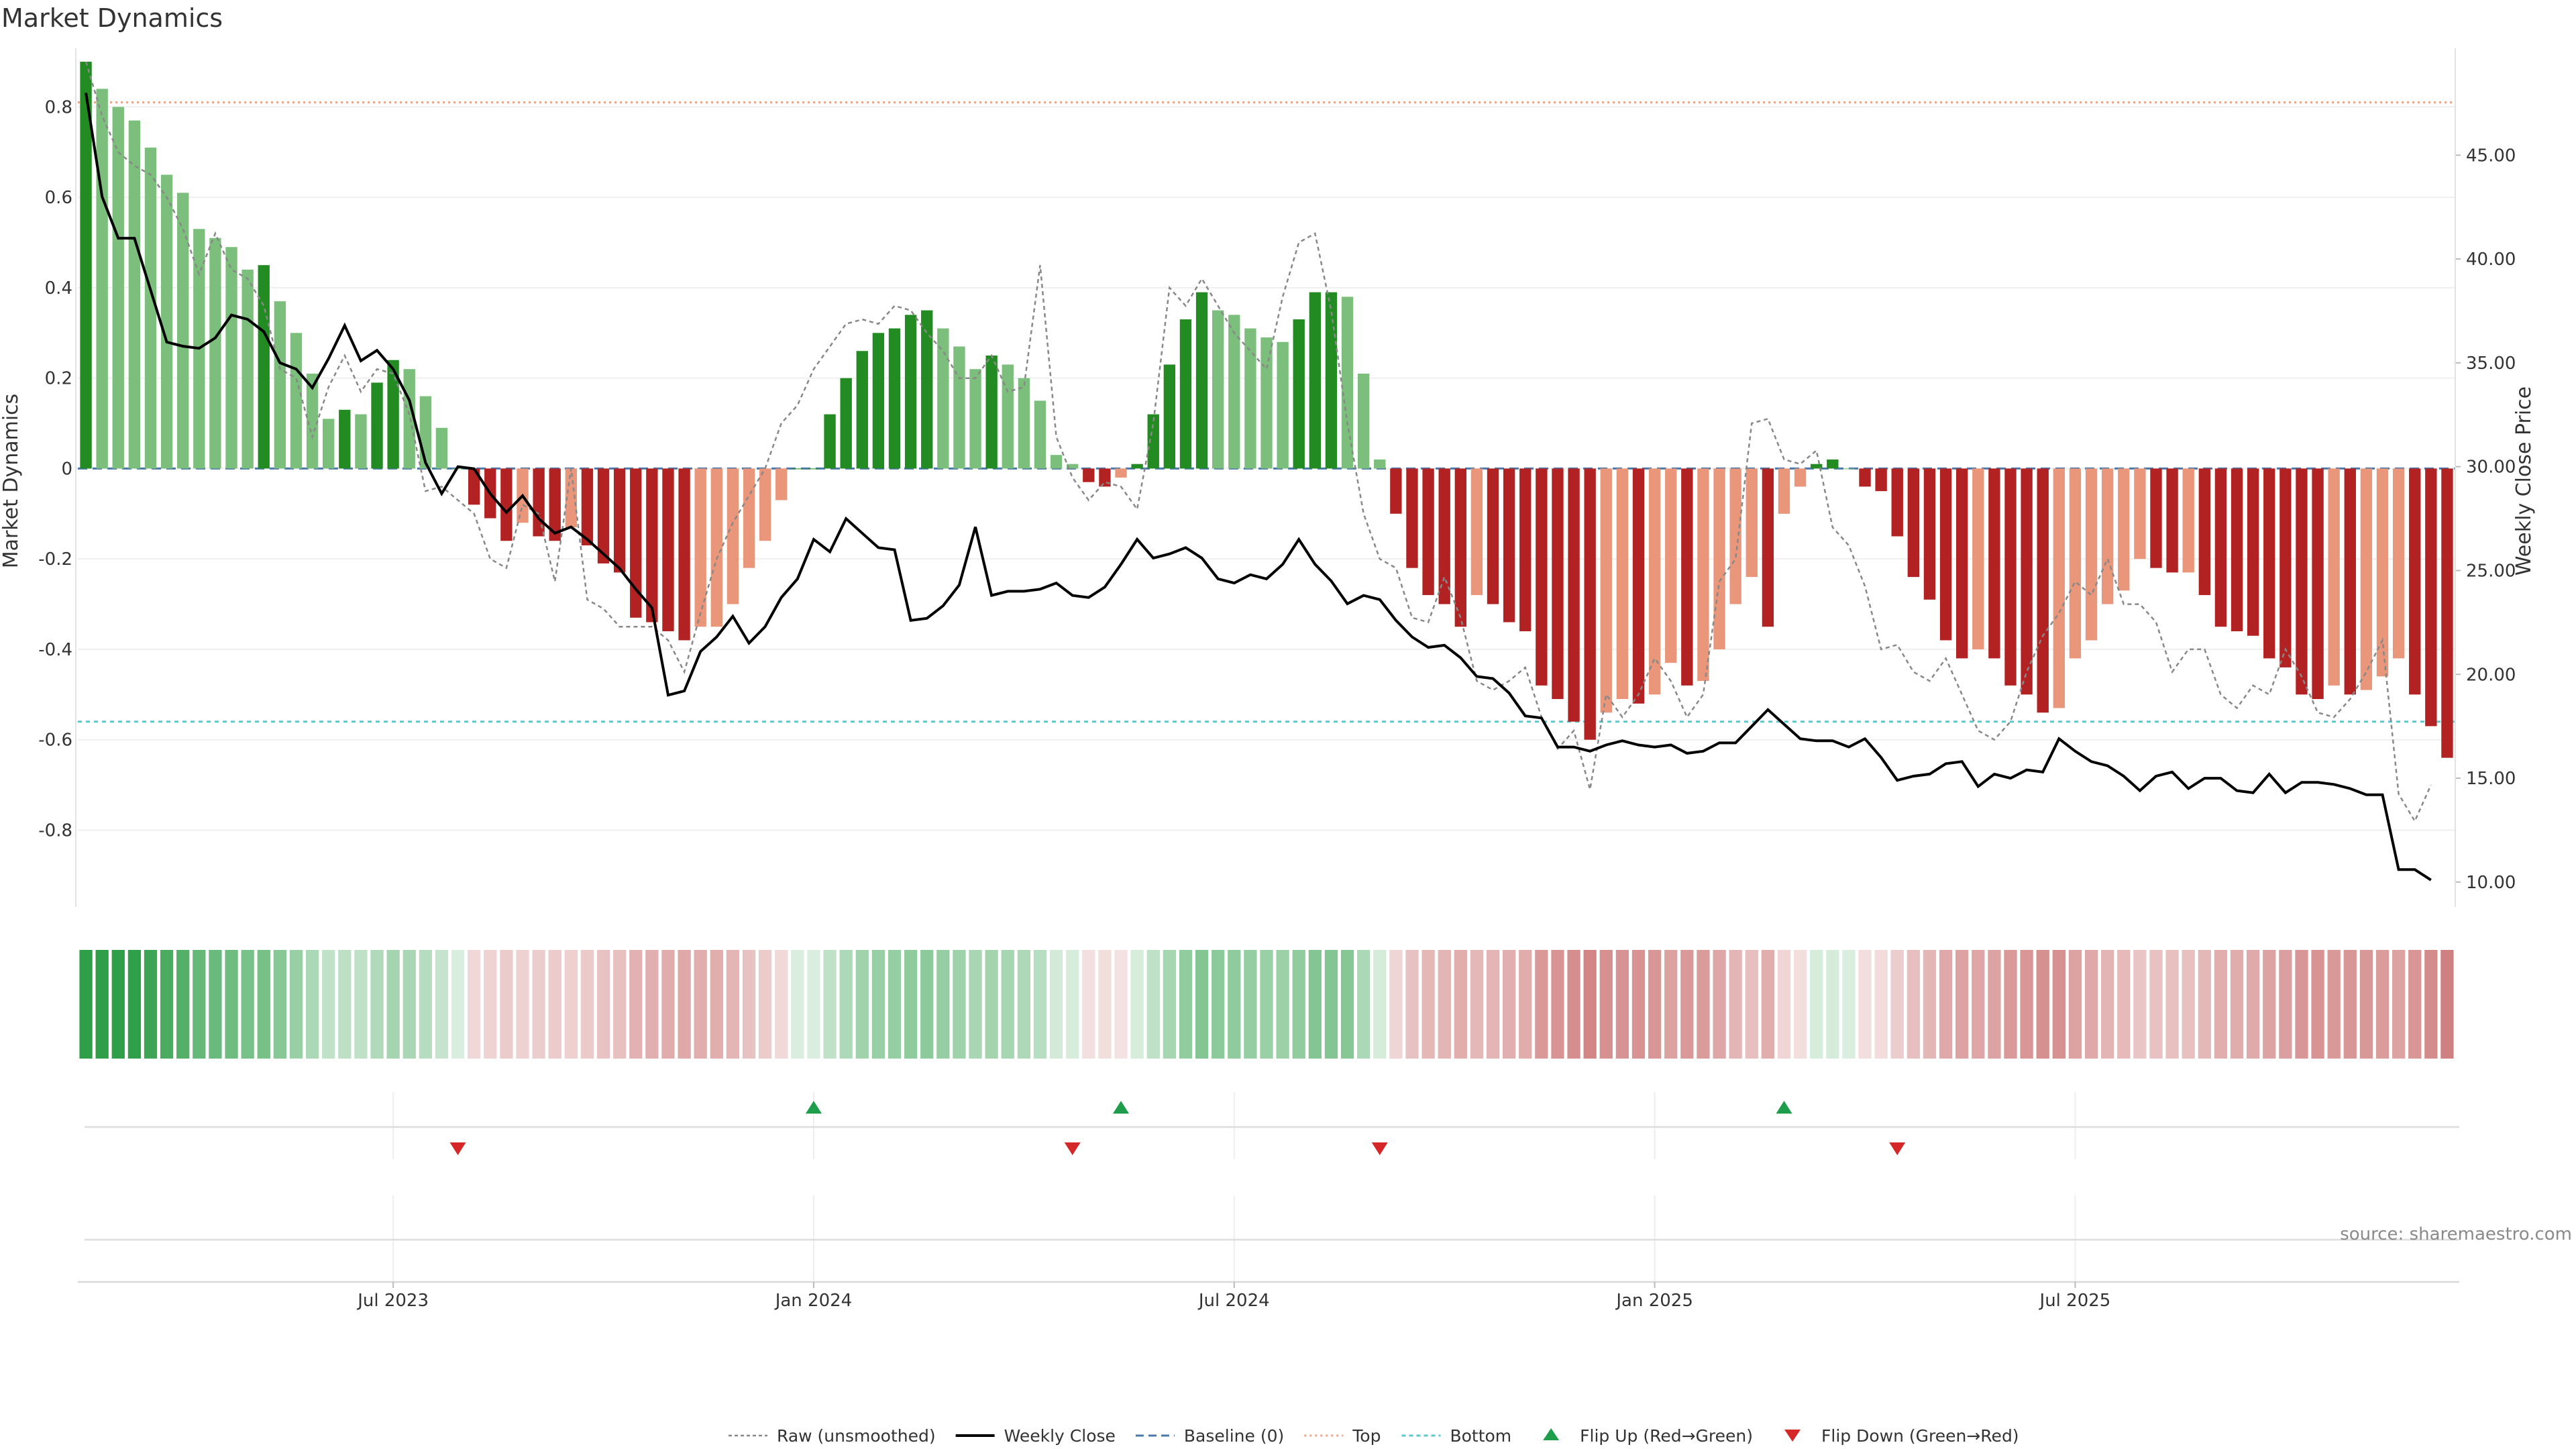 This screenshot has height=1449, width=2576. Describe the element at coordinates (1920, 1436) in the screenshot. I see `legend-label-down: Flip Down (Green→Red)` at that location.